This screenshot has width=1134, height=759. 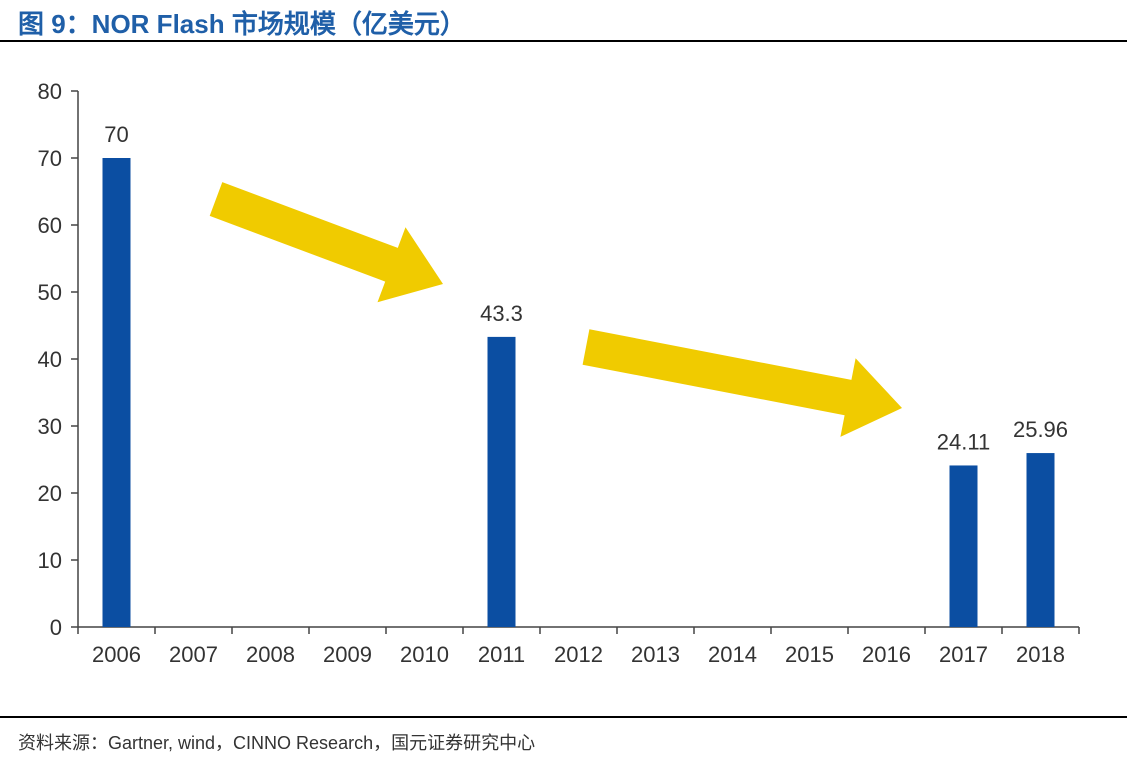 What do you see at coordinates (116, 392) in the screenshot?
I see `bar-2006` at bounding box center [116, 392].